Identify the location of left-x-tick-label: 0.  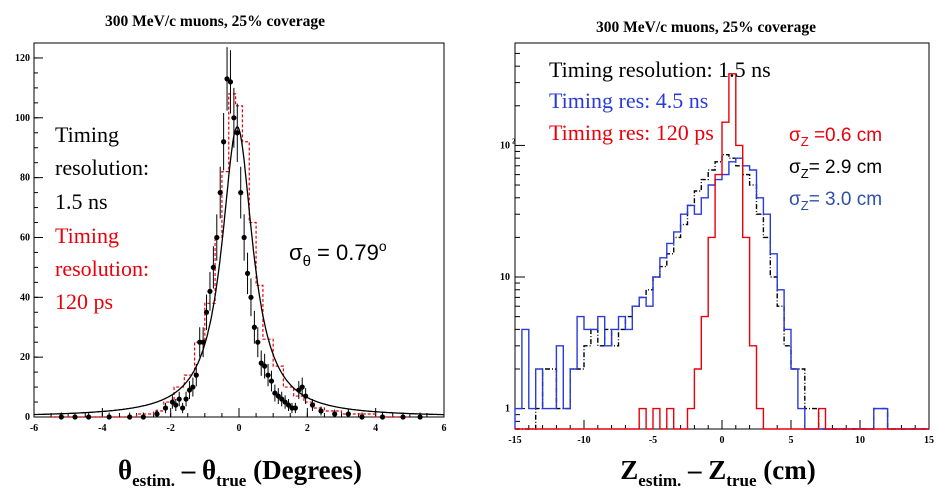
(239, 428).